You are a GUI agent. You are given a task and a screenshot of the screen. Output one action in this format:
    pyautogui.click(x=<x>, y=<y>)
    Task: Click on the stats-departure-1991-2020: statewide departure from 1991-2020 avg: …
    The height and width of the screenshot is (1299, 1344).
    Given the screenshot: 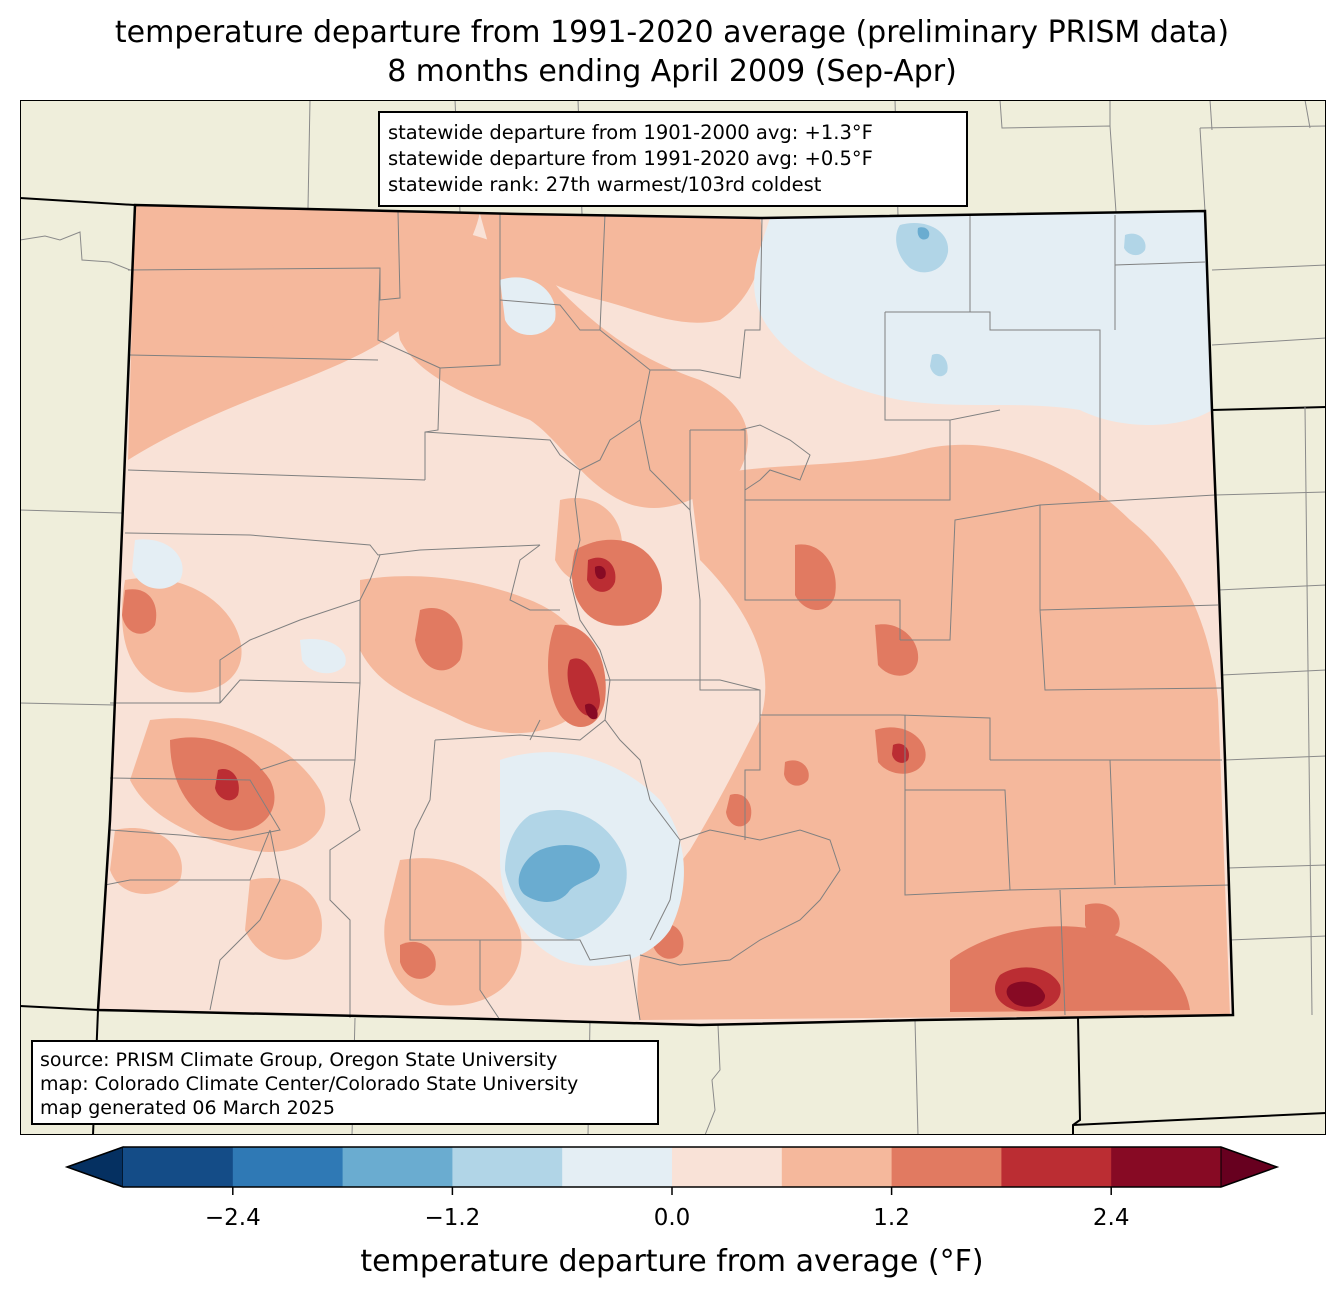 What is the action you would take?
    pyautogui.click(x=630, y=158)
    